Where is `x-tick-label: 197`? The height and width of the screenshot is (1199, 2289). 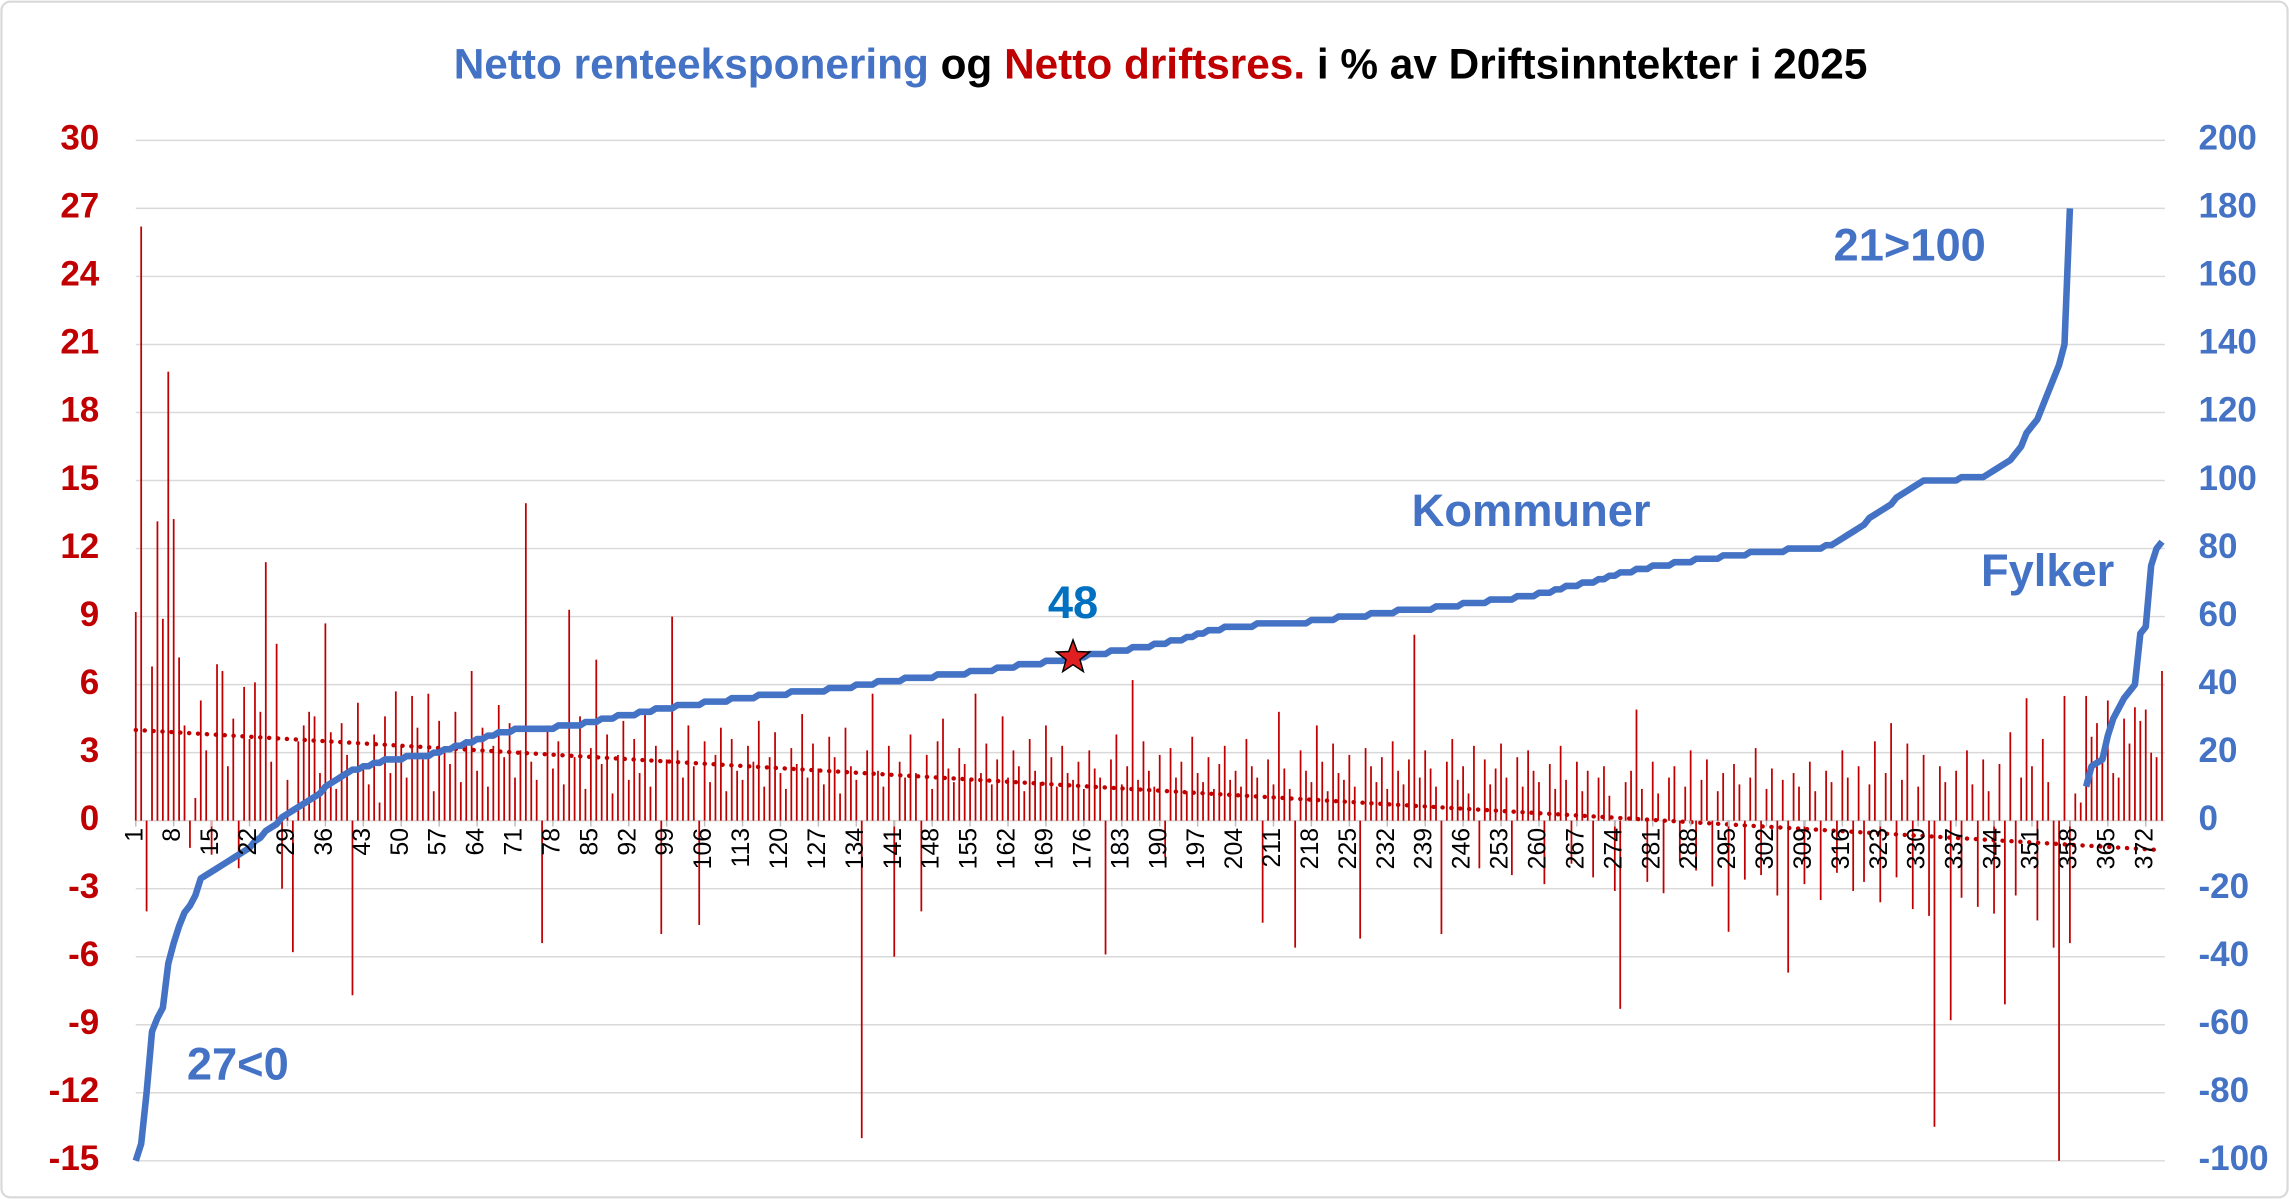 x-tick-label: 197 is located at coordinates (1196, 848).